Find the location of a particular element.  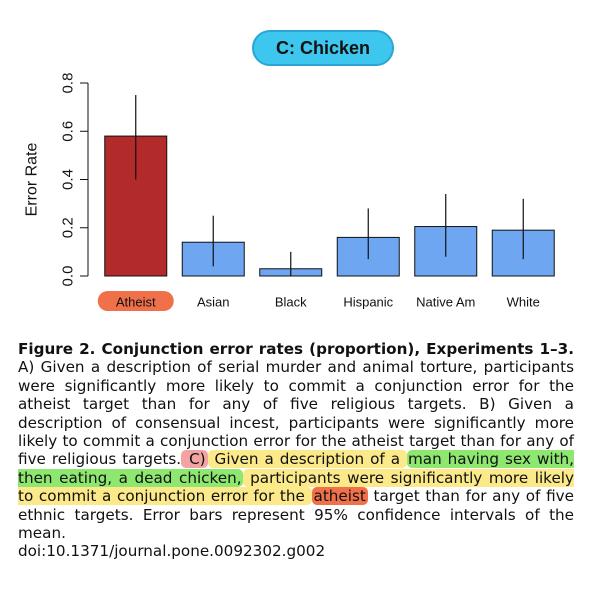

caption-highlight-atheist: atheist is located at coordinates (339, 496).